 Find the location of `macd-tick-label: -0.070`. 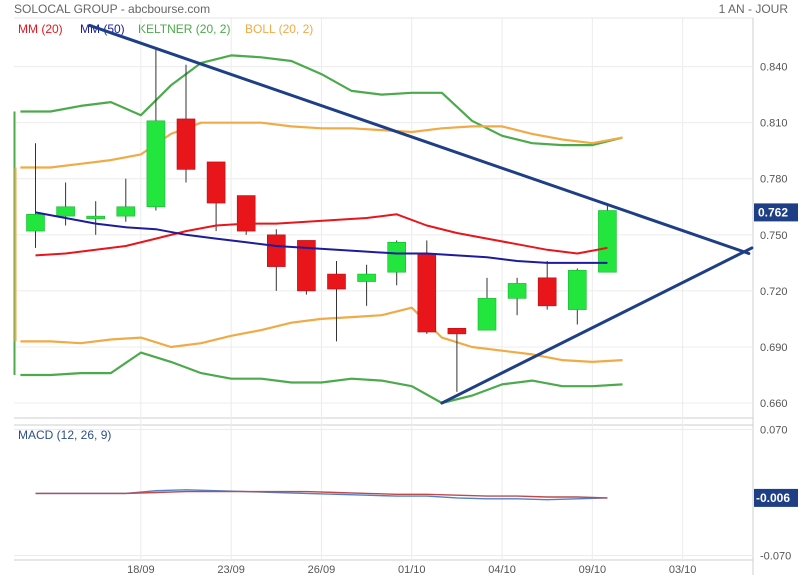

macd-tick-label: -0.070 is located at coordinates (775, 557).